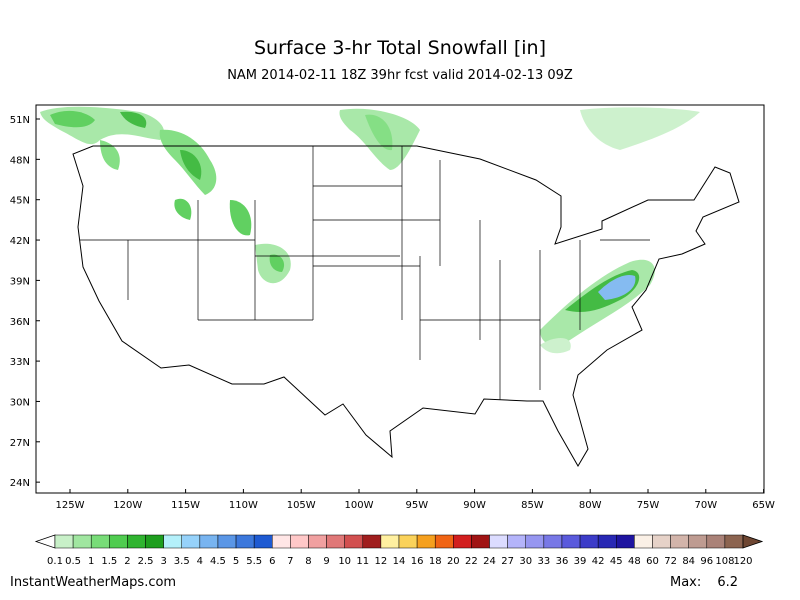 This screenshot has width=800, height=600. What do you see at coordinates (20, 281) in the screenshot?
I see `lat-label: 39N` at bounding box center [20, 281].